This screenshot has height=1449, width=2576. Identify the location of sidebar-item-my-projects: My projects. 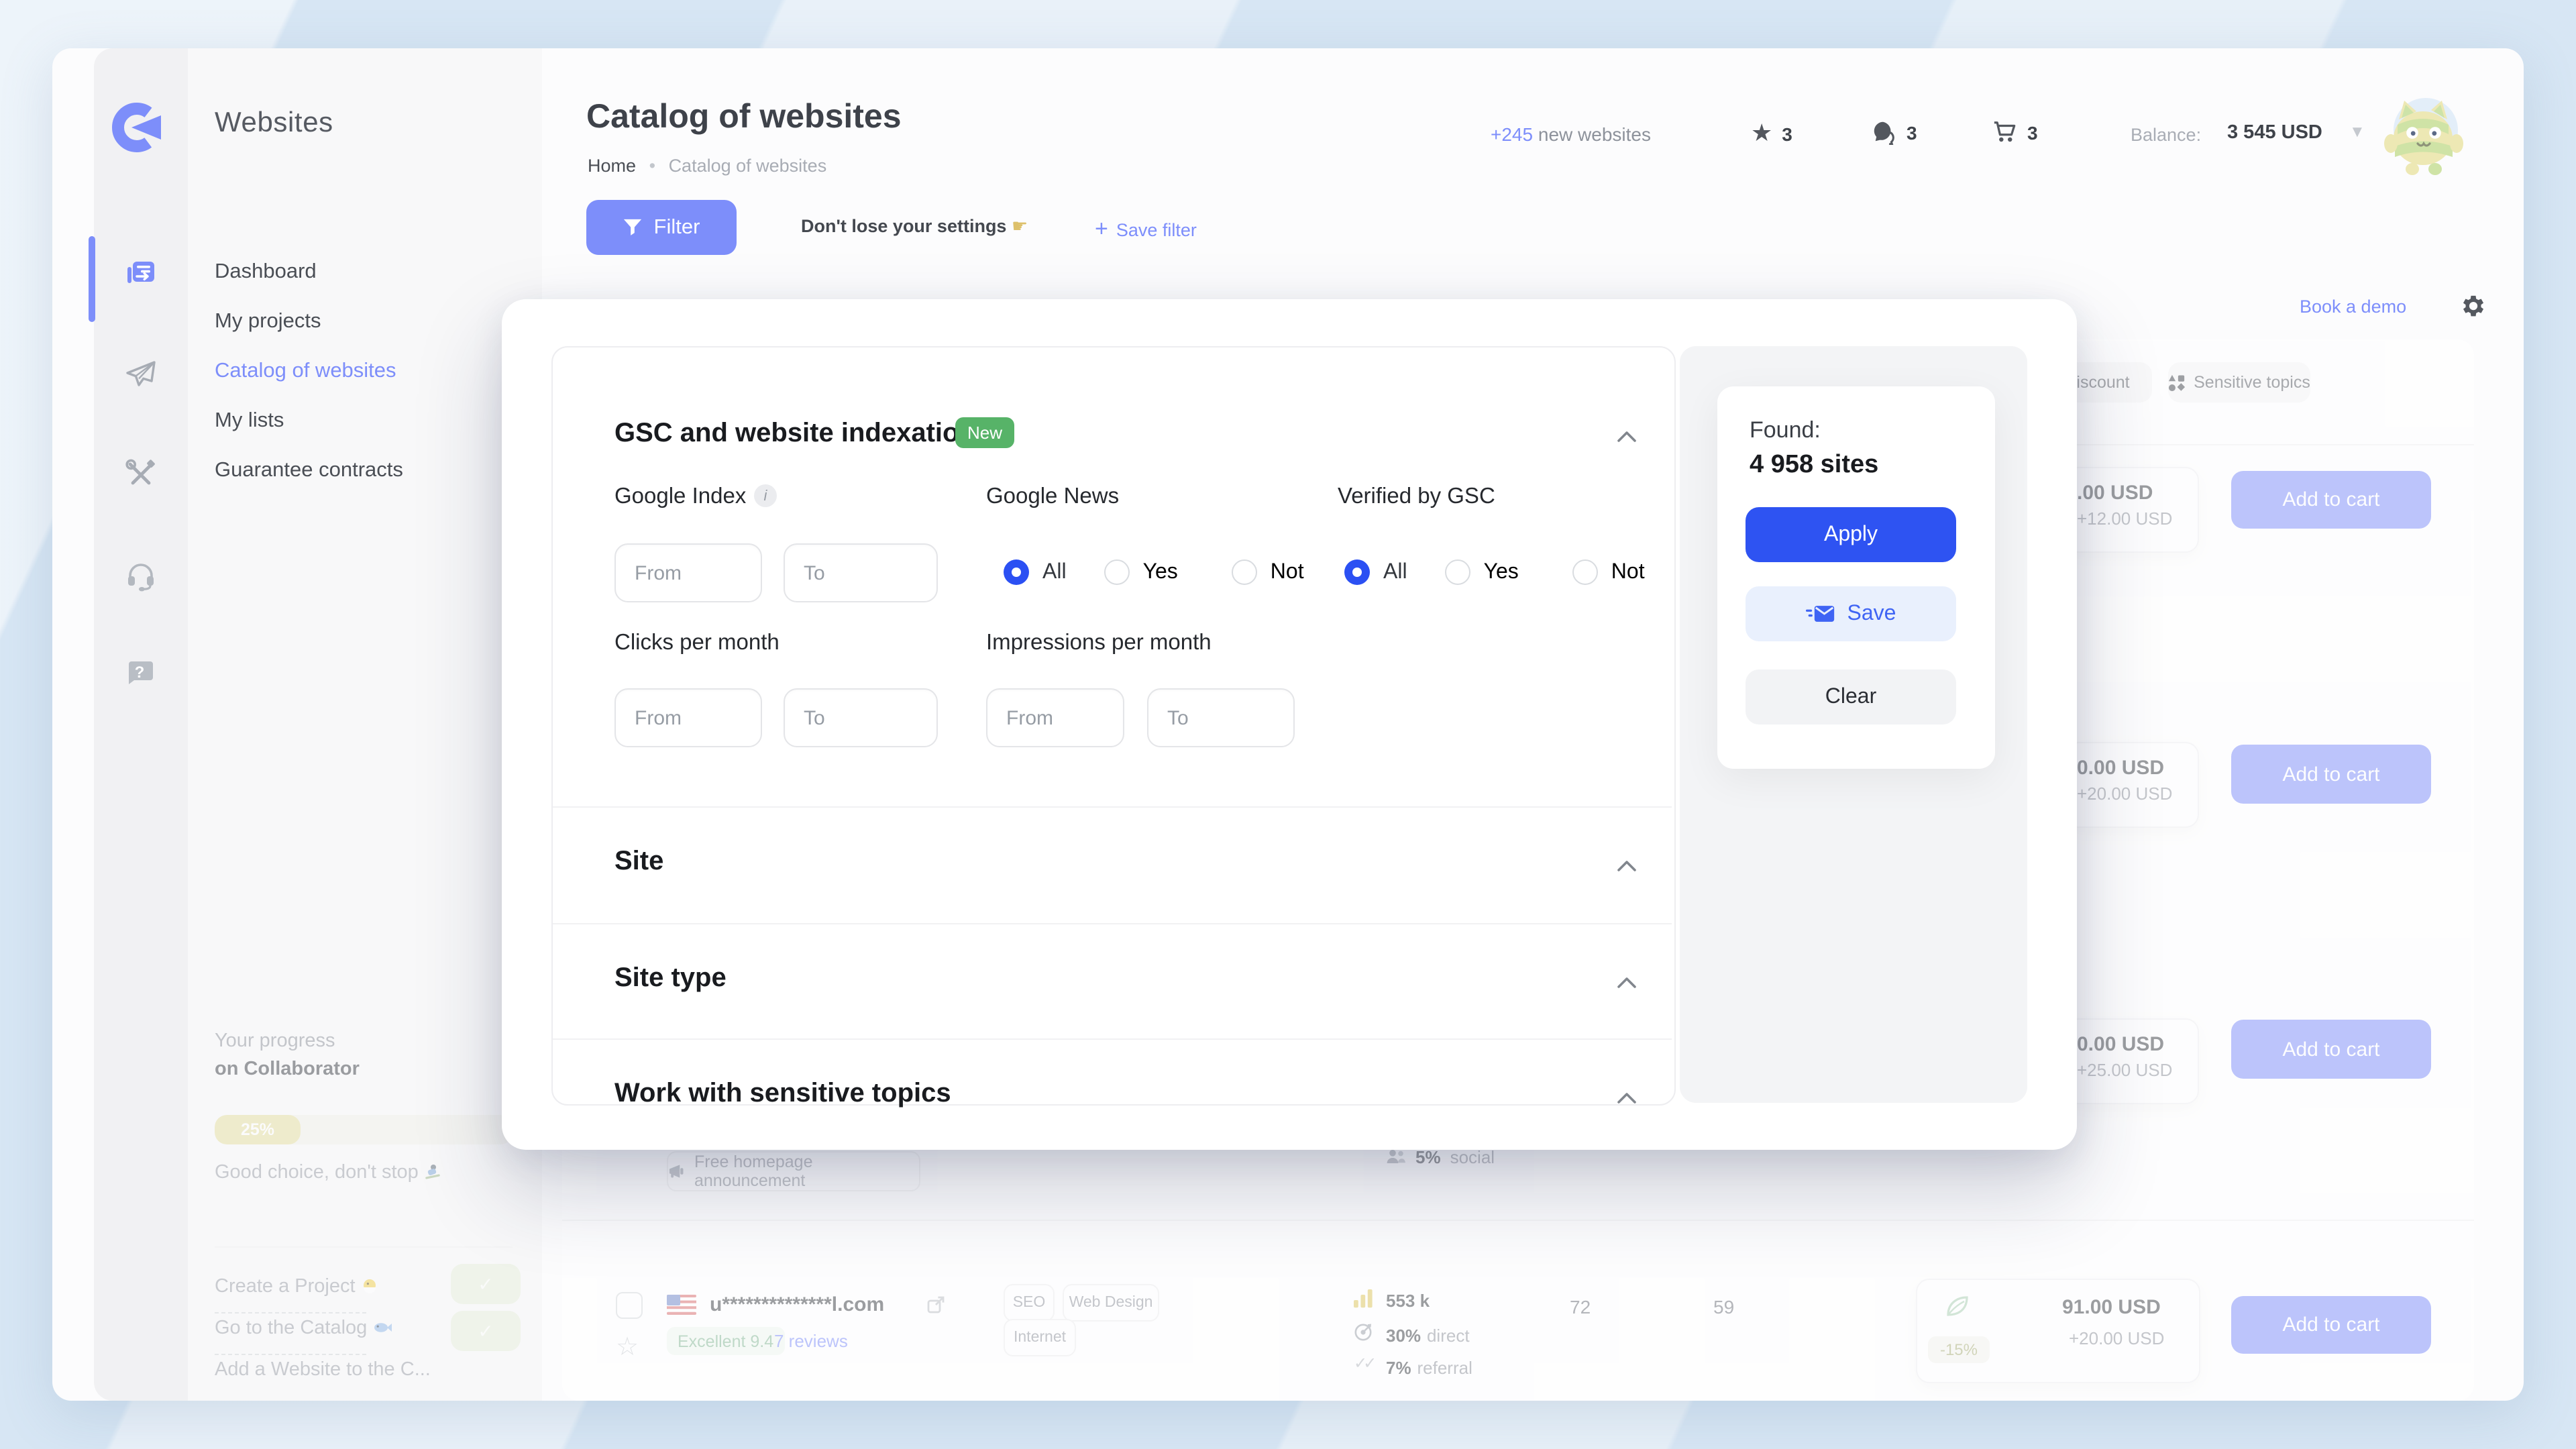
(268, 321).